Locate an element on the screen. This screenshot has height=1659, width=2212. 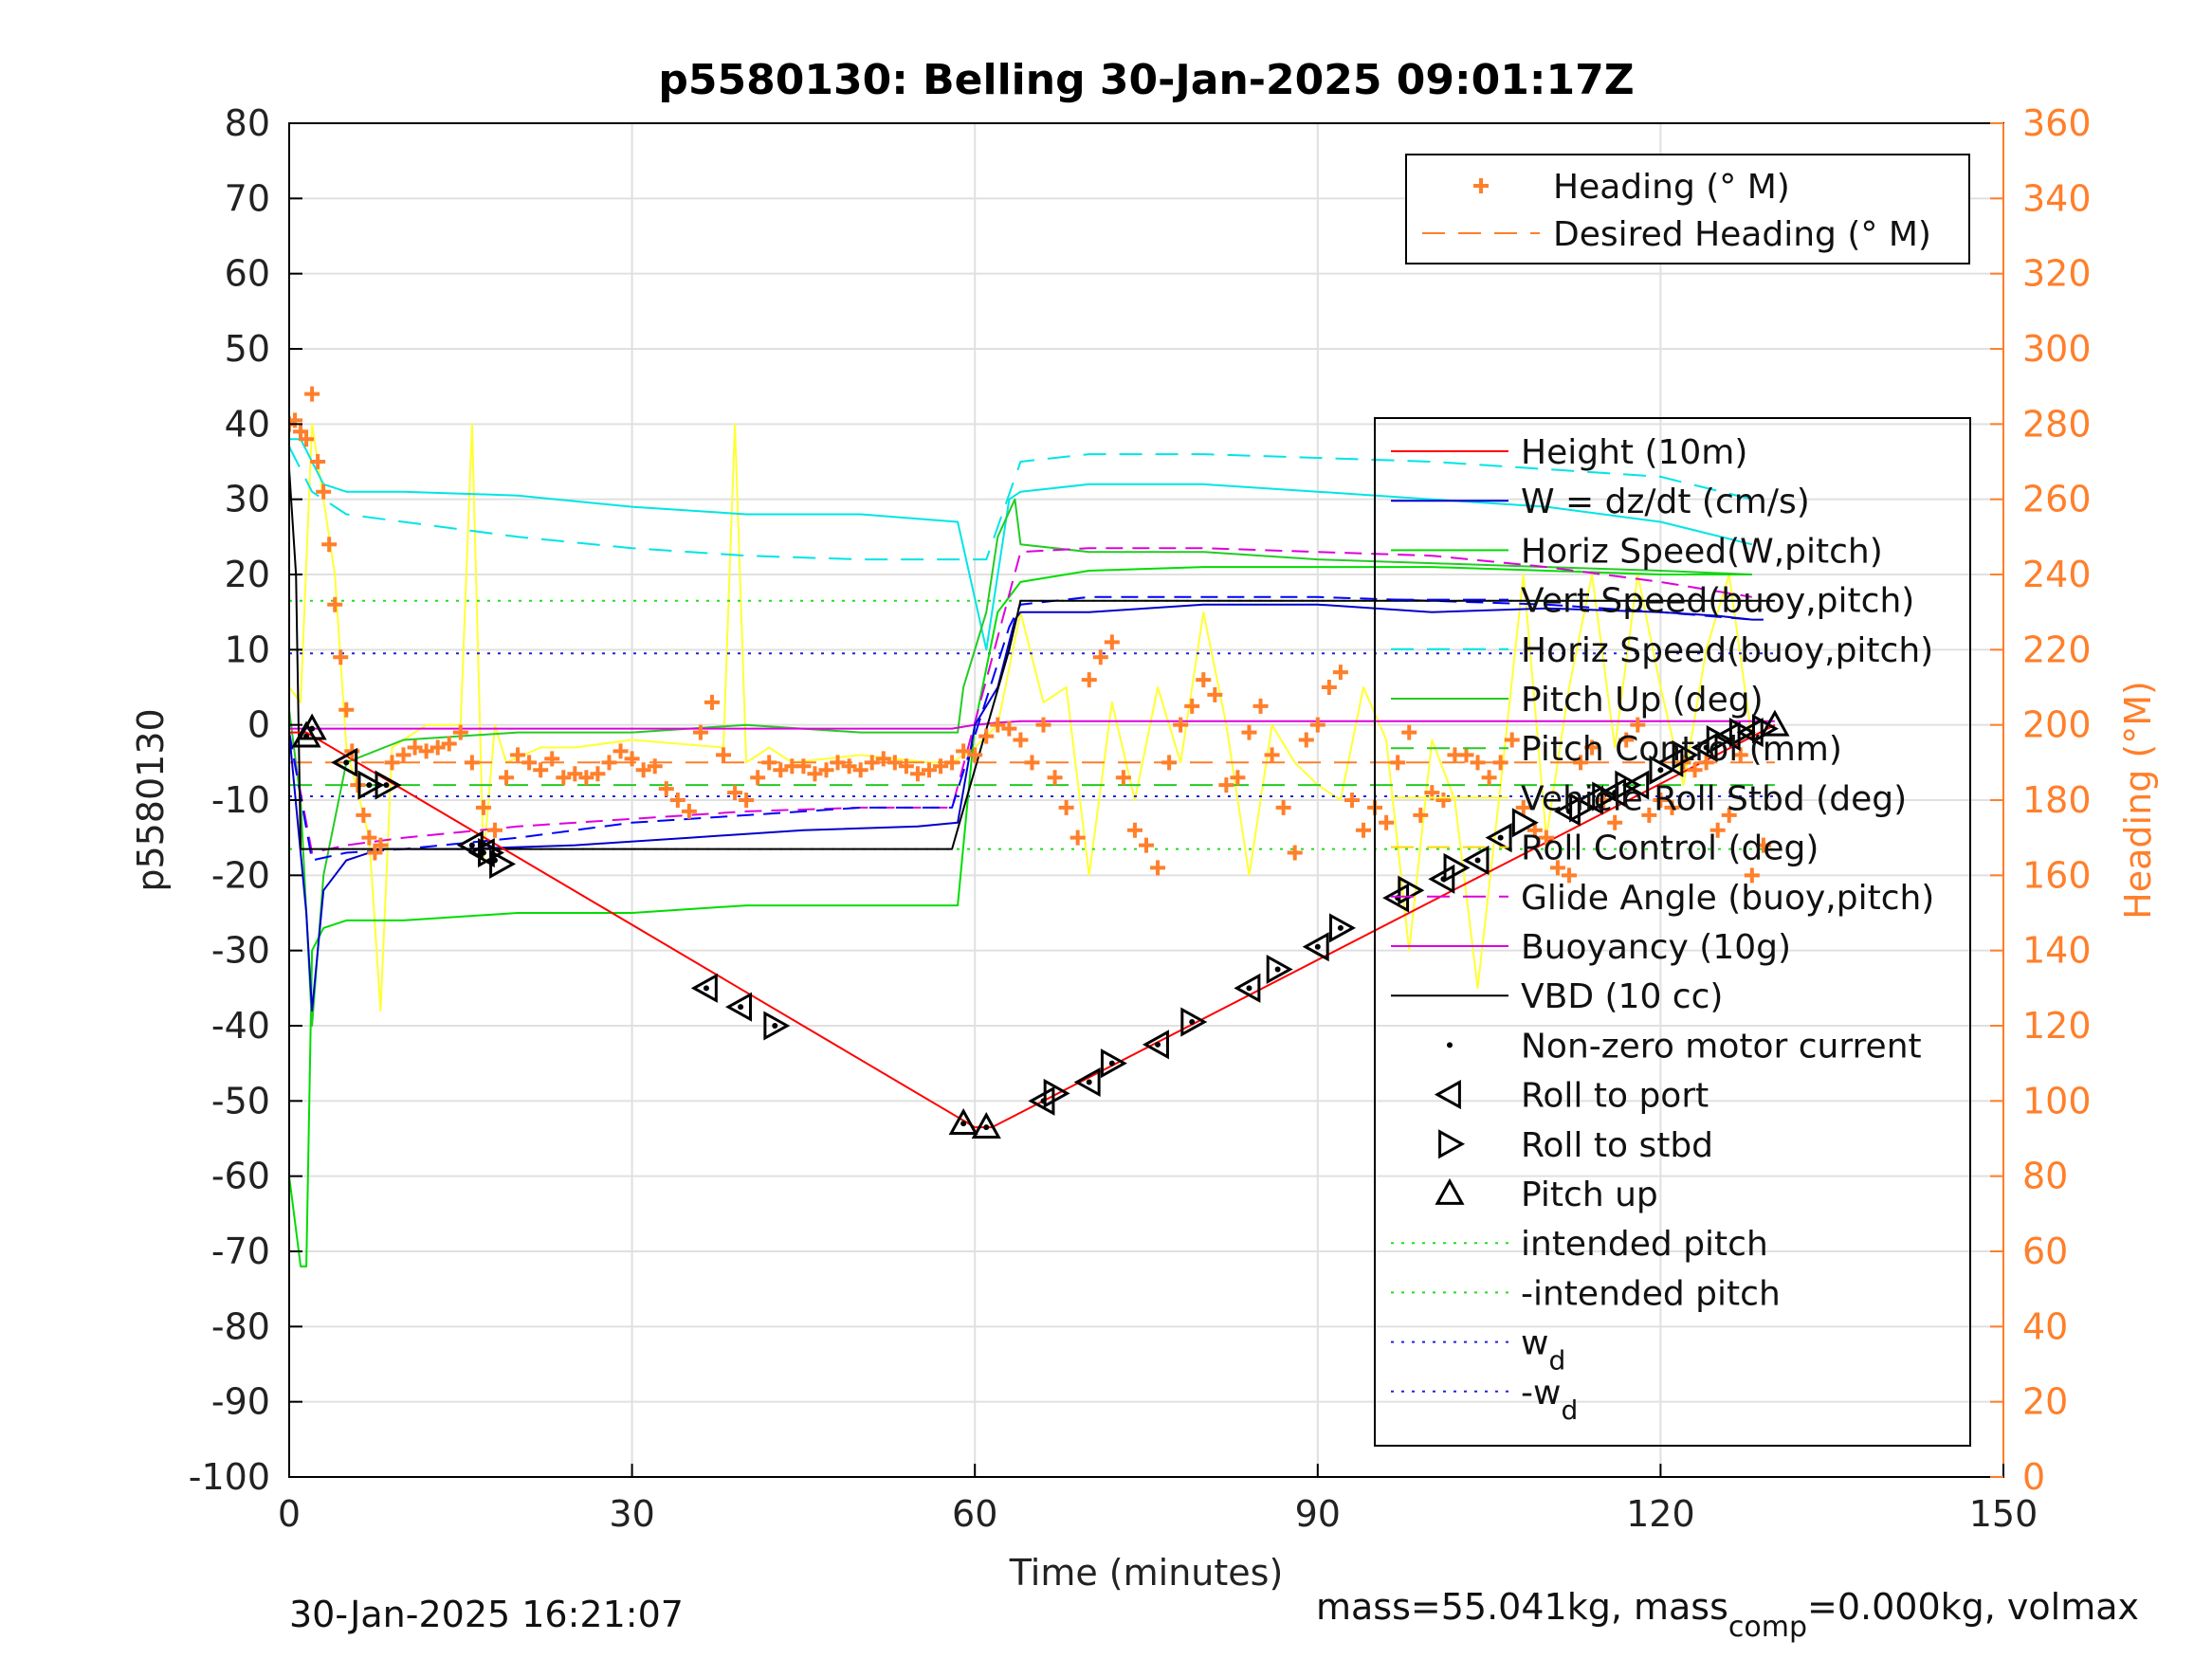
x-tick-label: 0 is located at coordinates (289, 1514).